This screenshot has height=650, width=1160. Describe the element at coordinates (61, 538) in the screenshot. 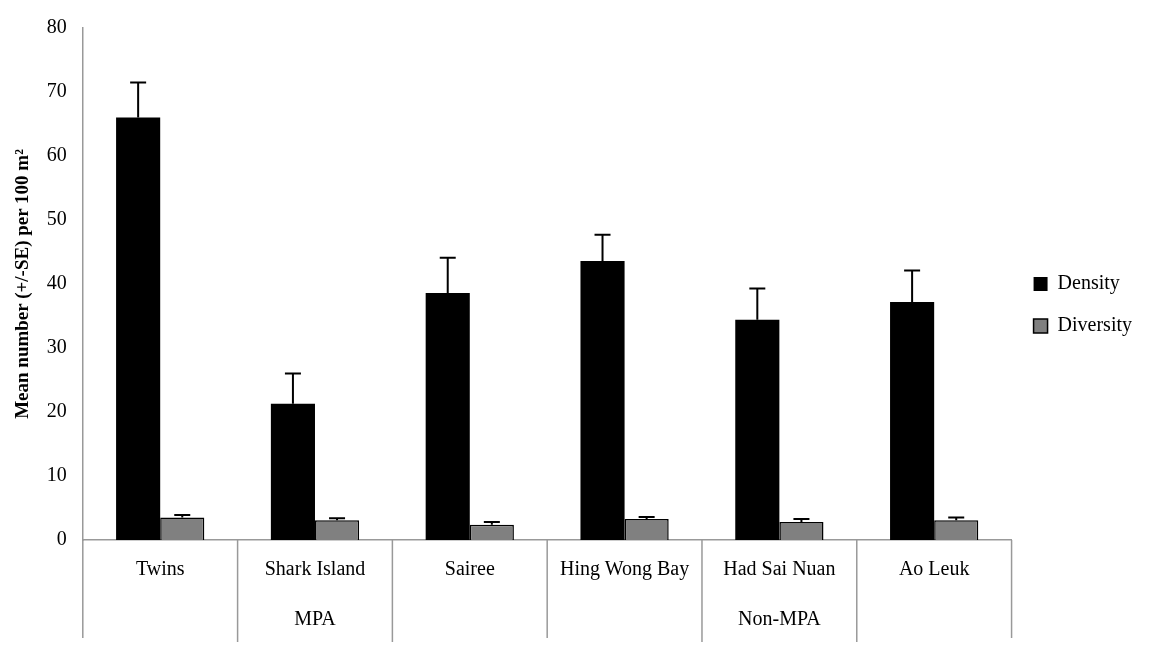

I see `y-tick-label: 0` at that location.